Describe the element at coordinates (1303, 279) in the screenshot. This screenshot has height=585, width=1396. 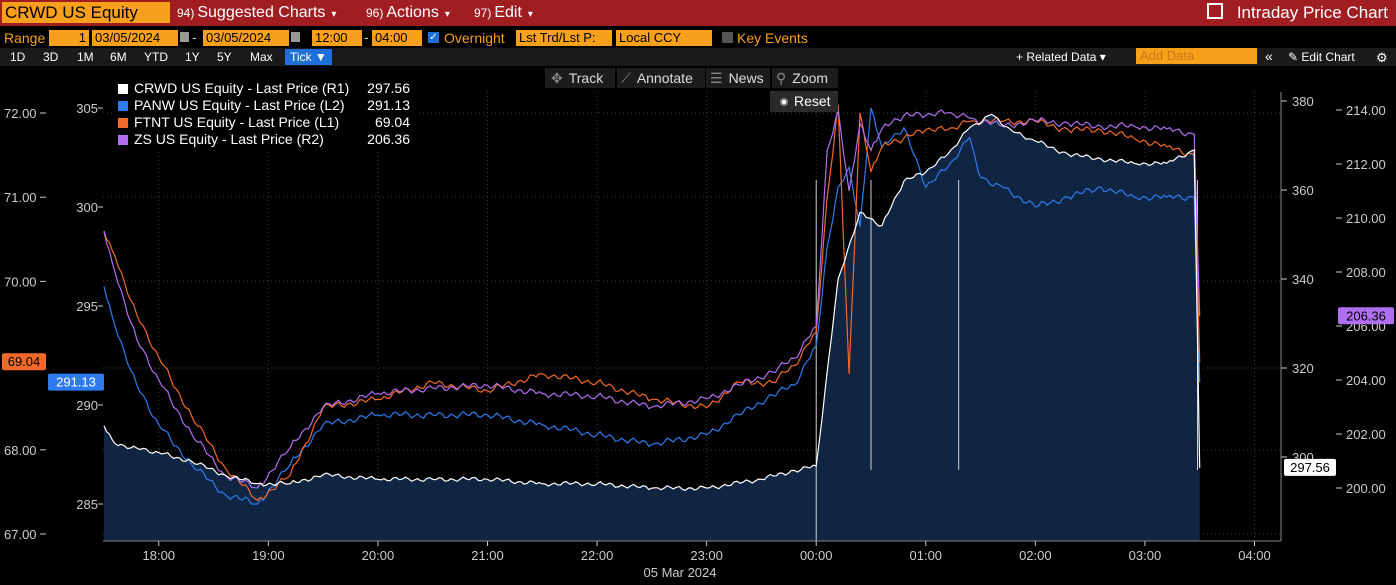
I see `tick-label-r1: 340` at that location.